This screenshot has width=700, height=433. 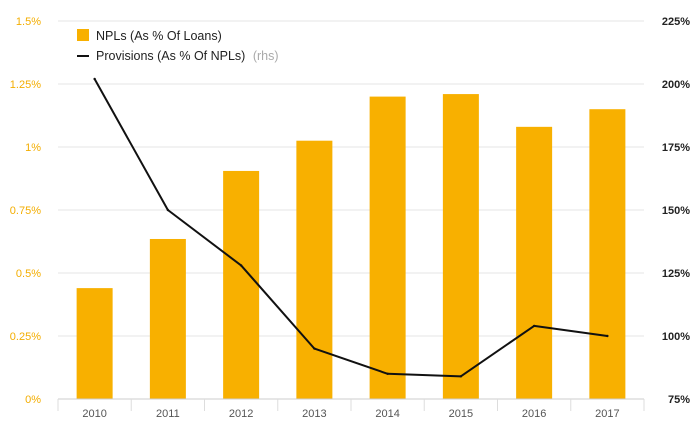 What do you see at coordinates (676, 22) in the screenshot?
I see `y-right-tick-label: 225%` at bounding box center [676, 22].